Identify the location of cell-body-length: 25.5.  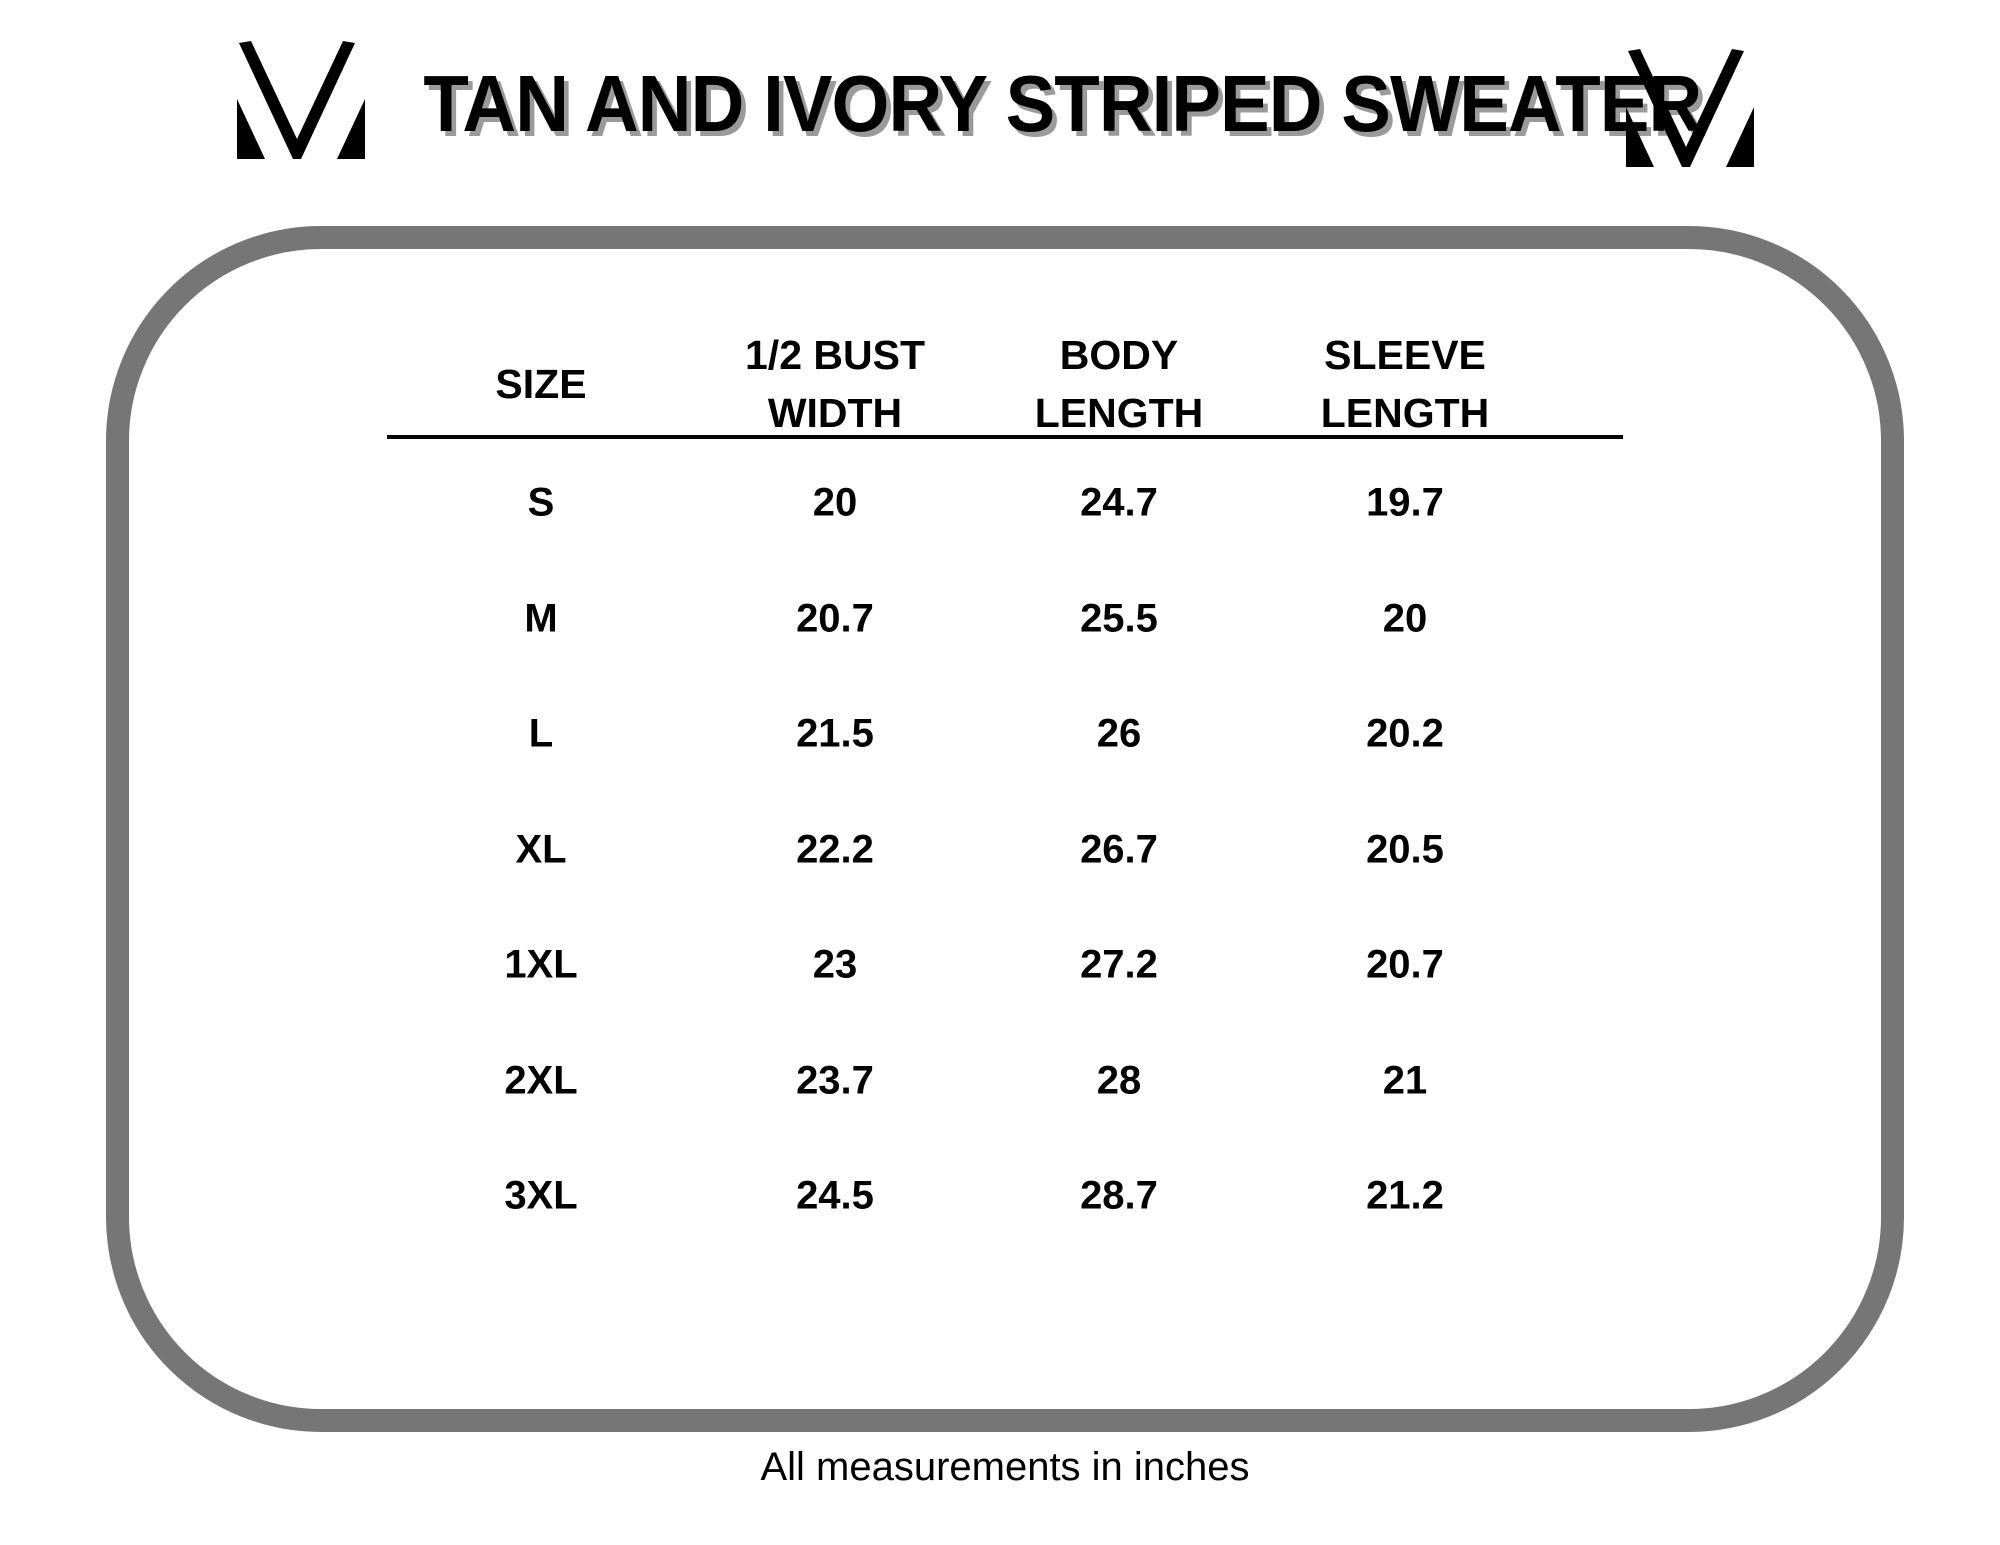
(1119, 618).